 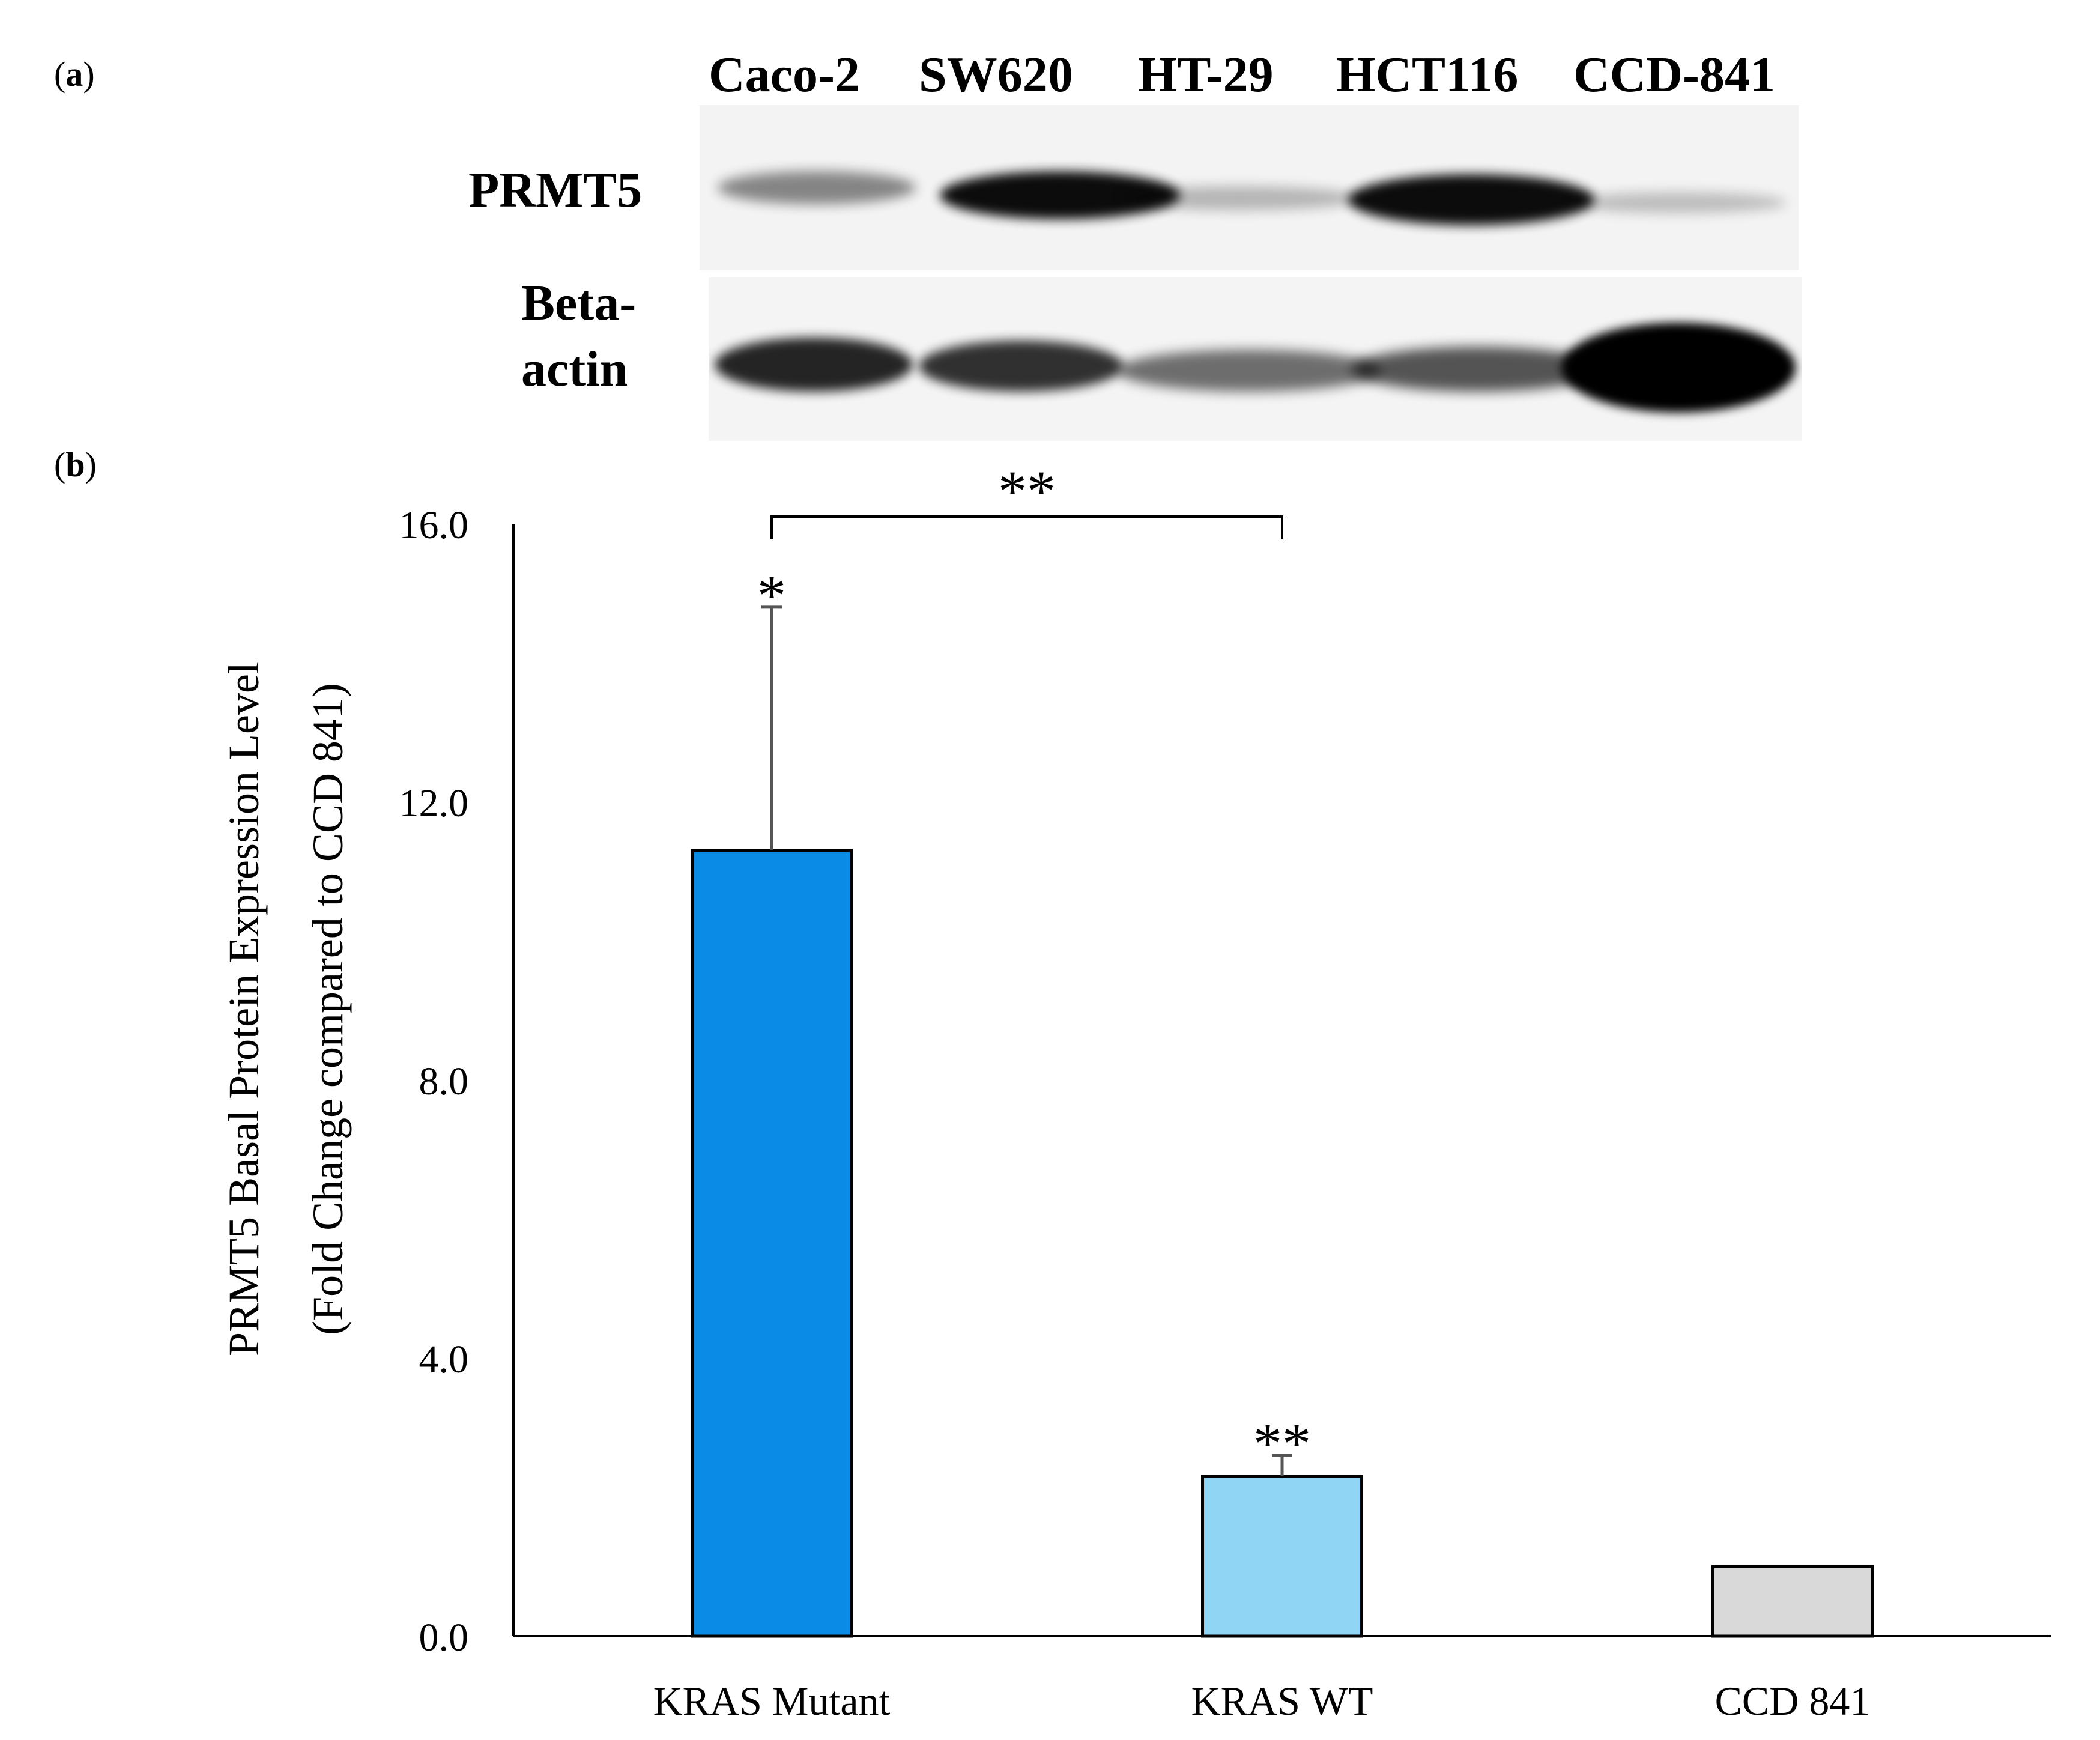 What do you see at coordinates (772, 1701) in the screenshot?
I see `x-tick-label-kras-mutant: KRAS Mutant` at bounding box center [772, 1701].